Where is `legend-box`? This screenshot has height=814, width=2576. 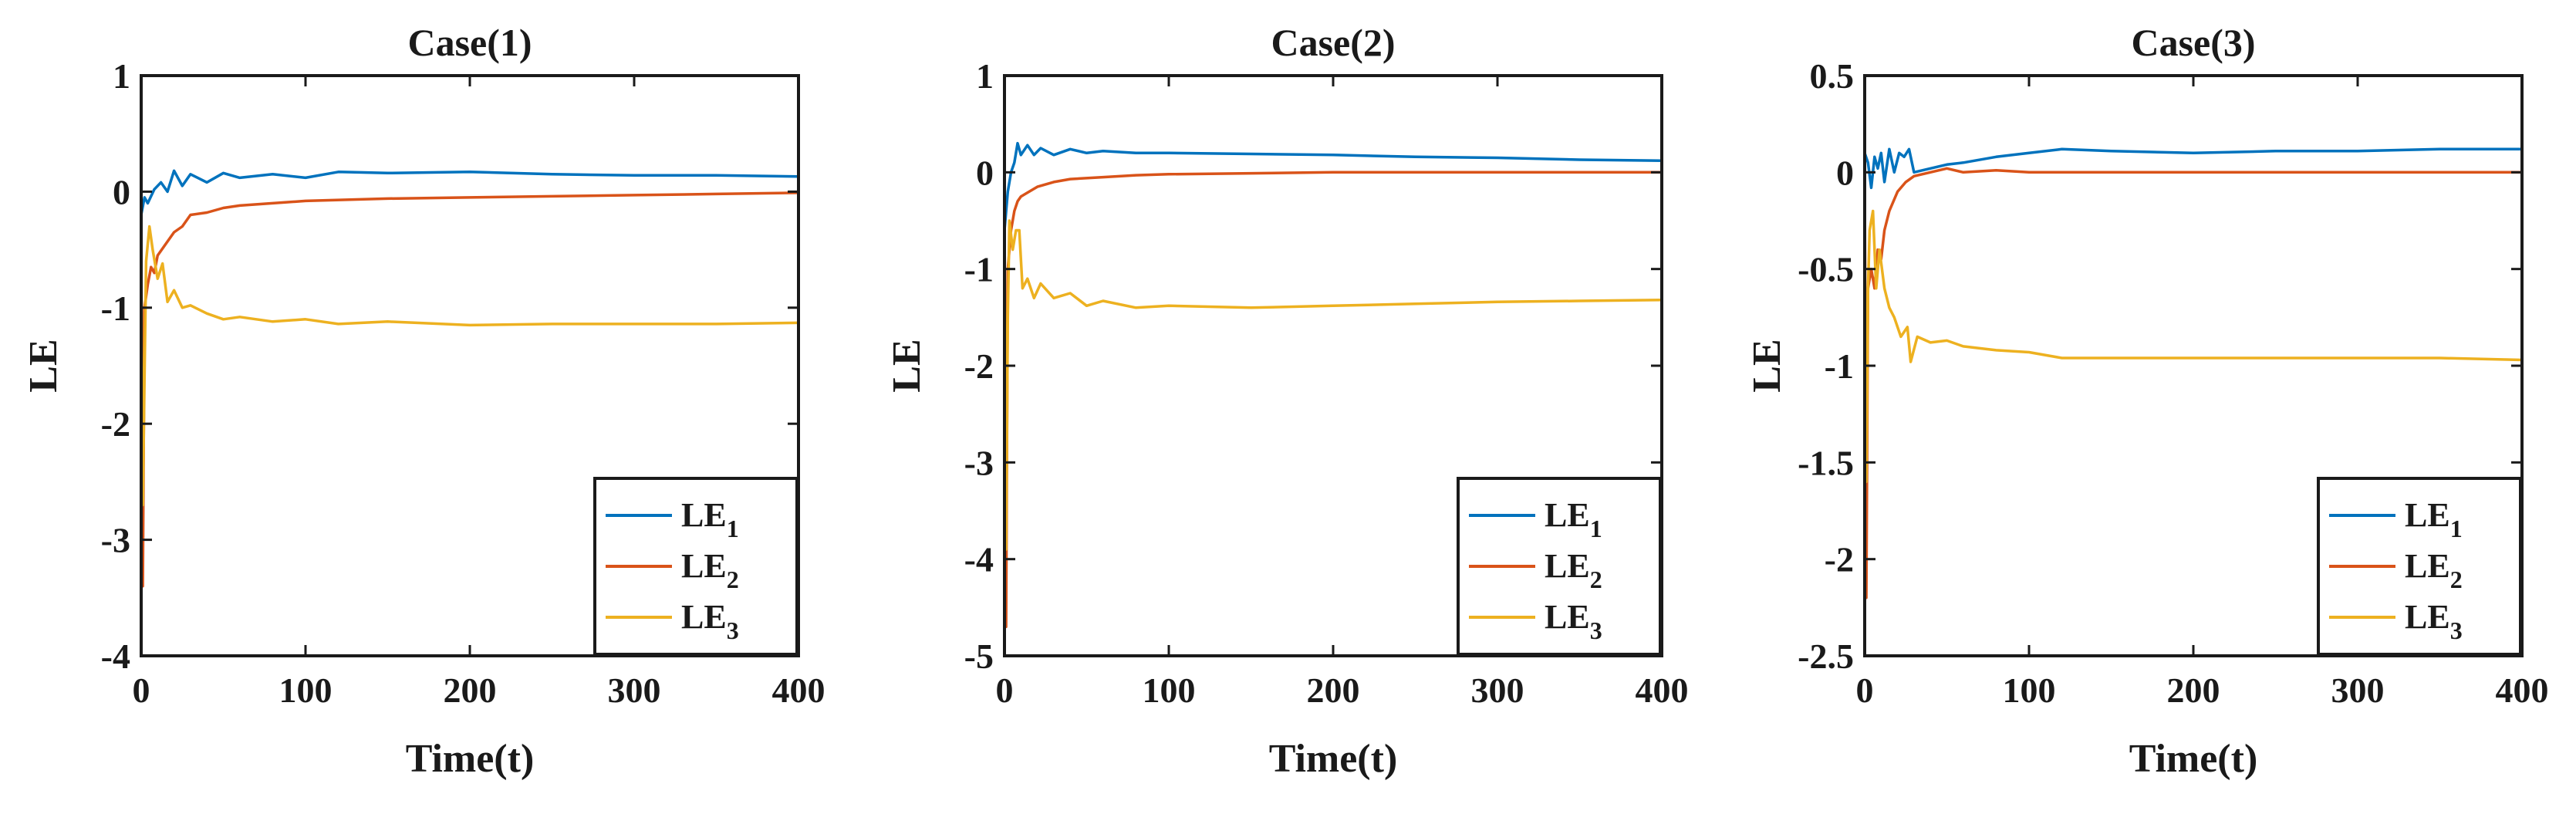
legend-box is located at coordinates (2419, 566).